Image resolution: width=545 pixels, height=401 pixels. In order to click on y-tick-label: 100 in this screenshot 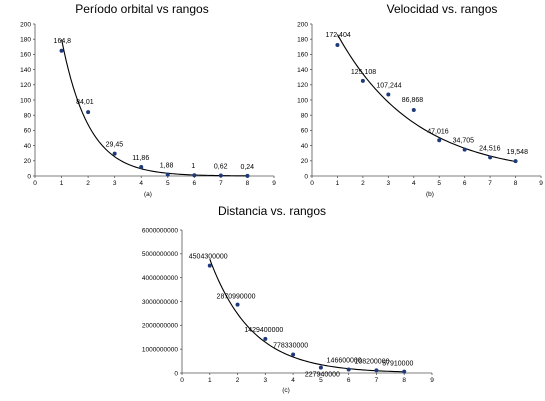, I will do `click(25, 100)`.